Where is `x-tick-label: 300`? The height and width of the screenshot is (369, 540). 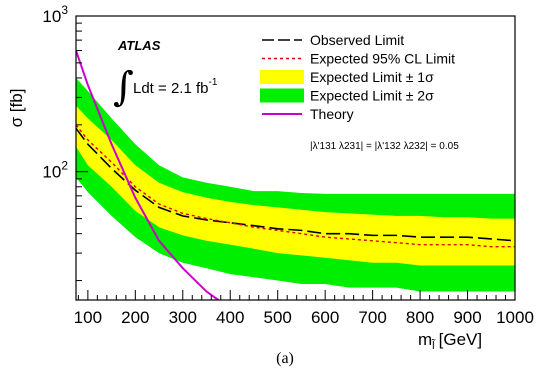 x-tick-label: 300 is located at coordinates (183, 317).